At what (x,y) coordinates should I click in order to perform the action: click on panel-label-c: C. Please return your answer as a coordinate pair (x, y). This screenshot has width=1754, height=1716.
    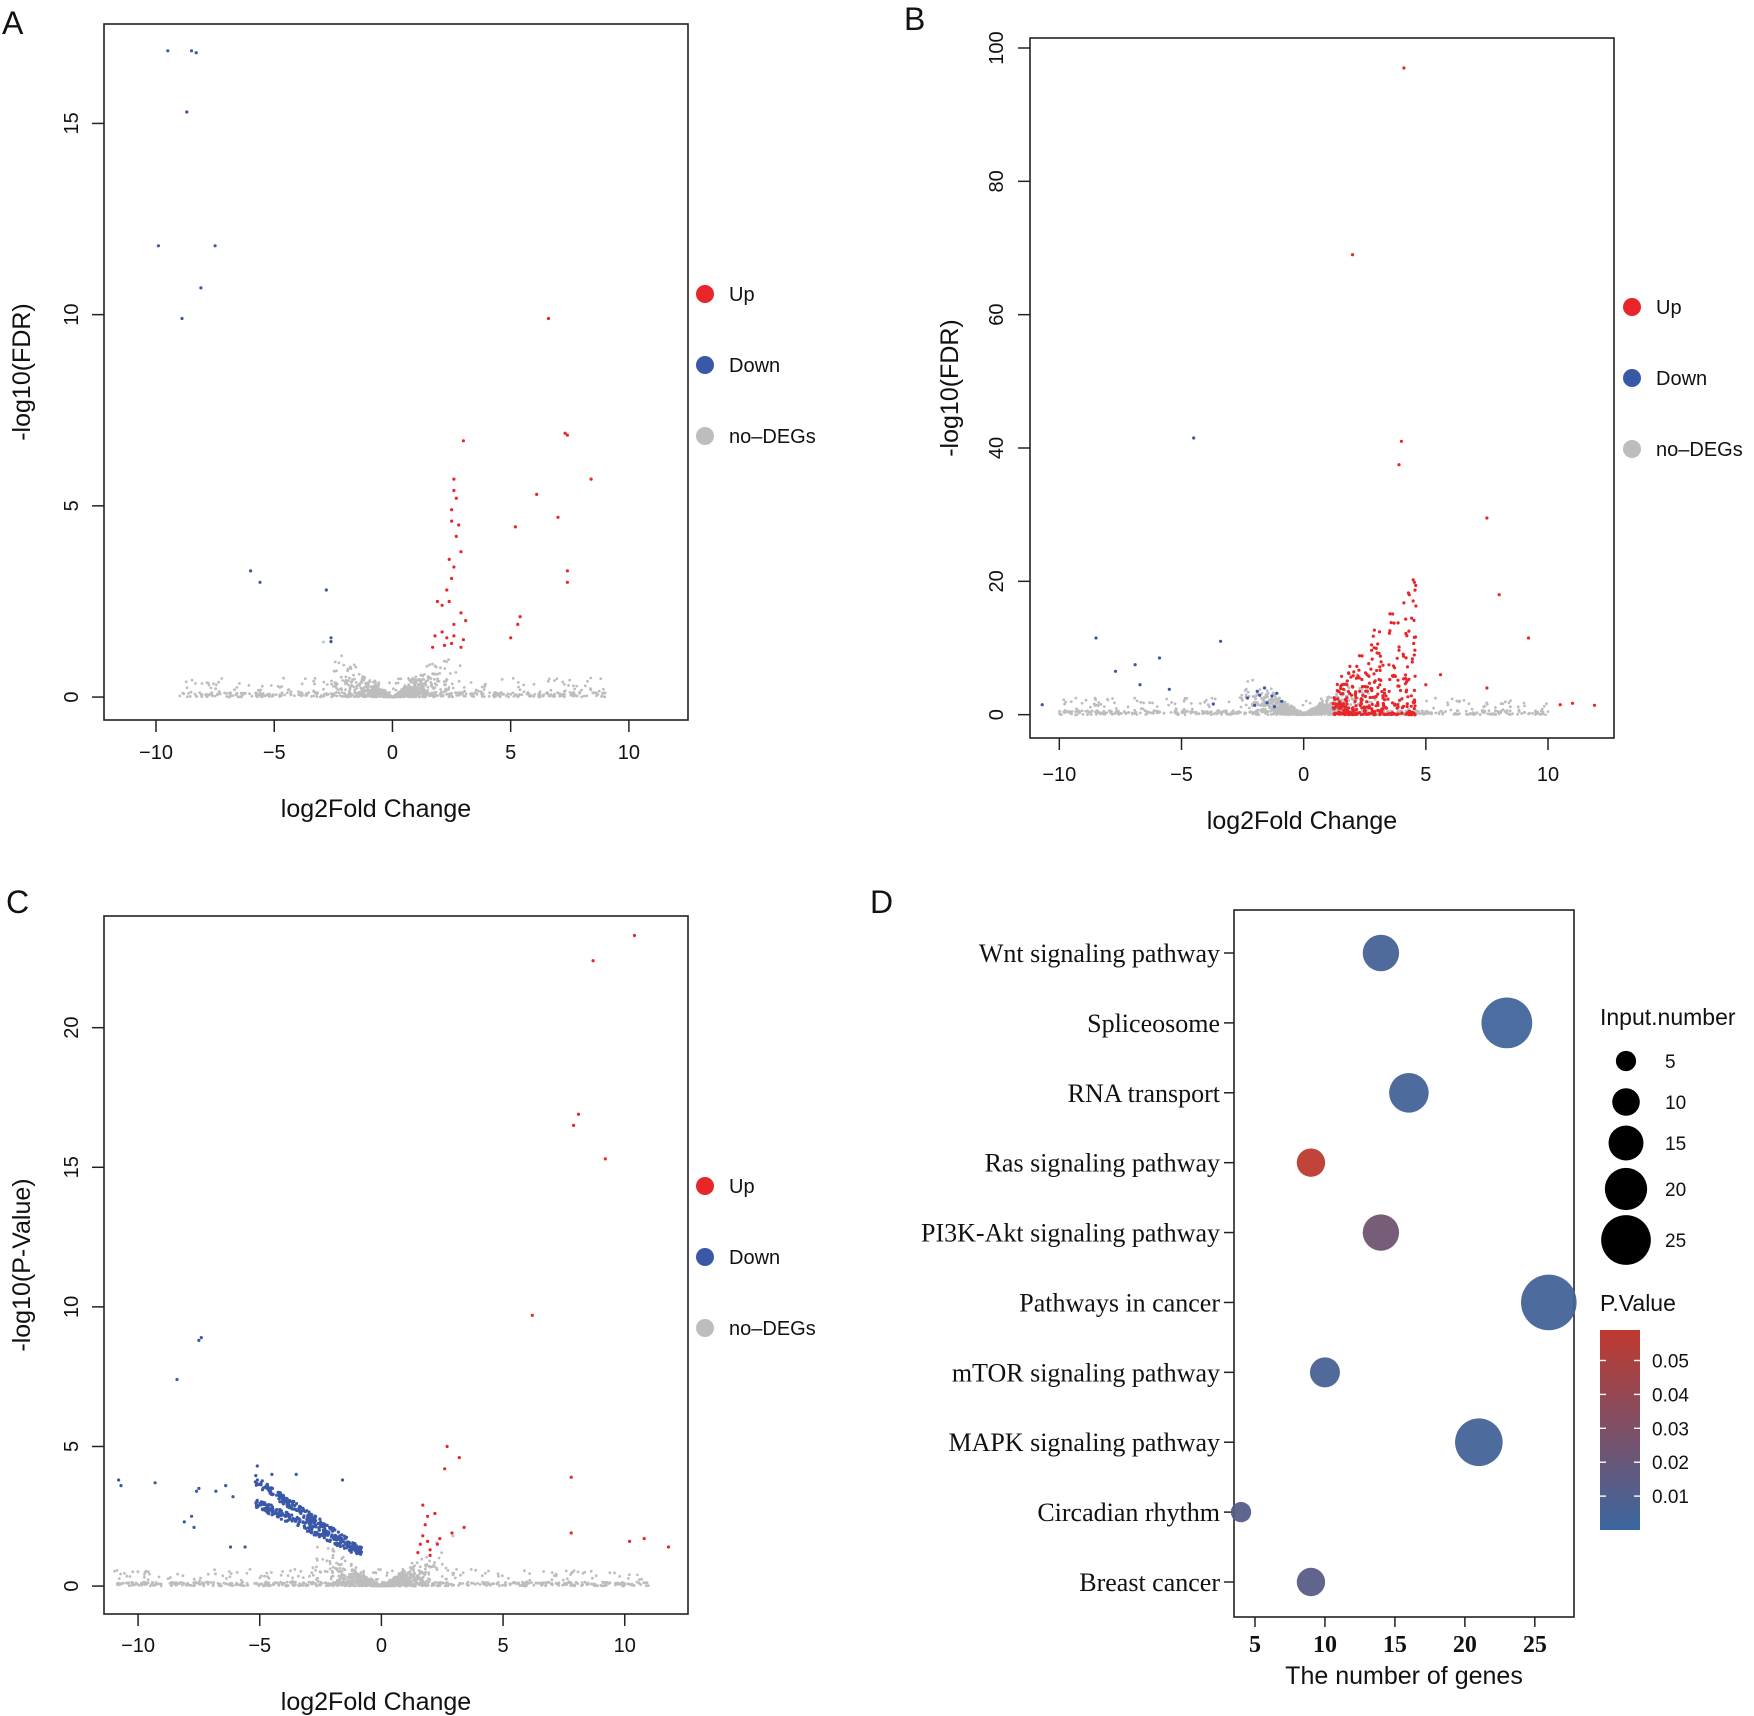
    Looking at the image, I should click on (17, 902).